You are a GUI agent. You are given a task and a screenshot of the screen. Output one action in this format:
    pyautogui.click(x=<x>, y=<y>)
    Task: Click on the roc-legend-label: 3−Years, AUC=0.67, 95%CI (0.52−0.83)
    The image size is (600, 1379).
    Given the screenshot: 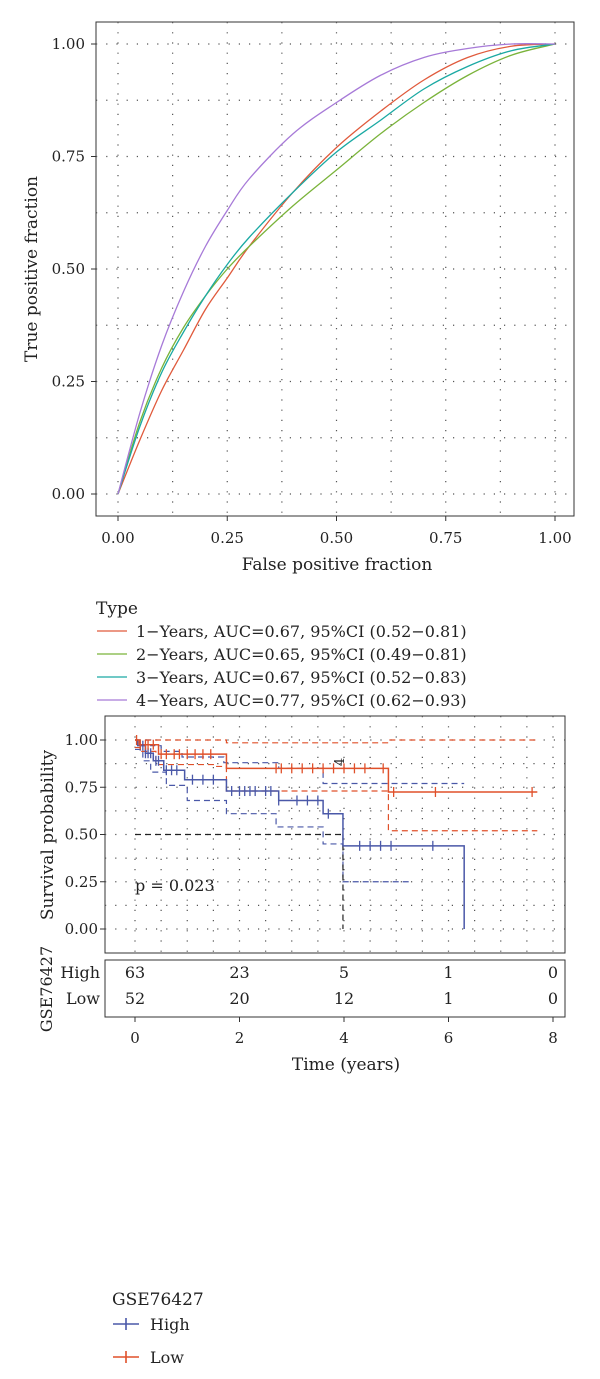 What is the action you would take?
    pyautogui.click(x=301, y=677)
    